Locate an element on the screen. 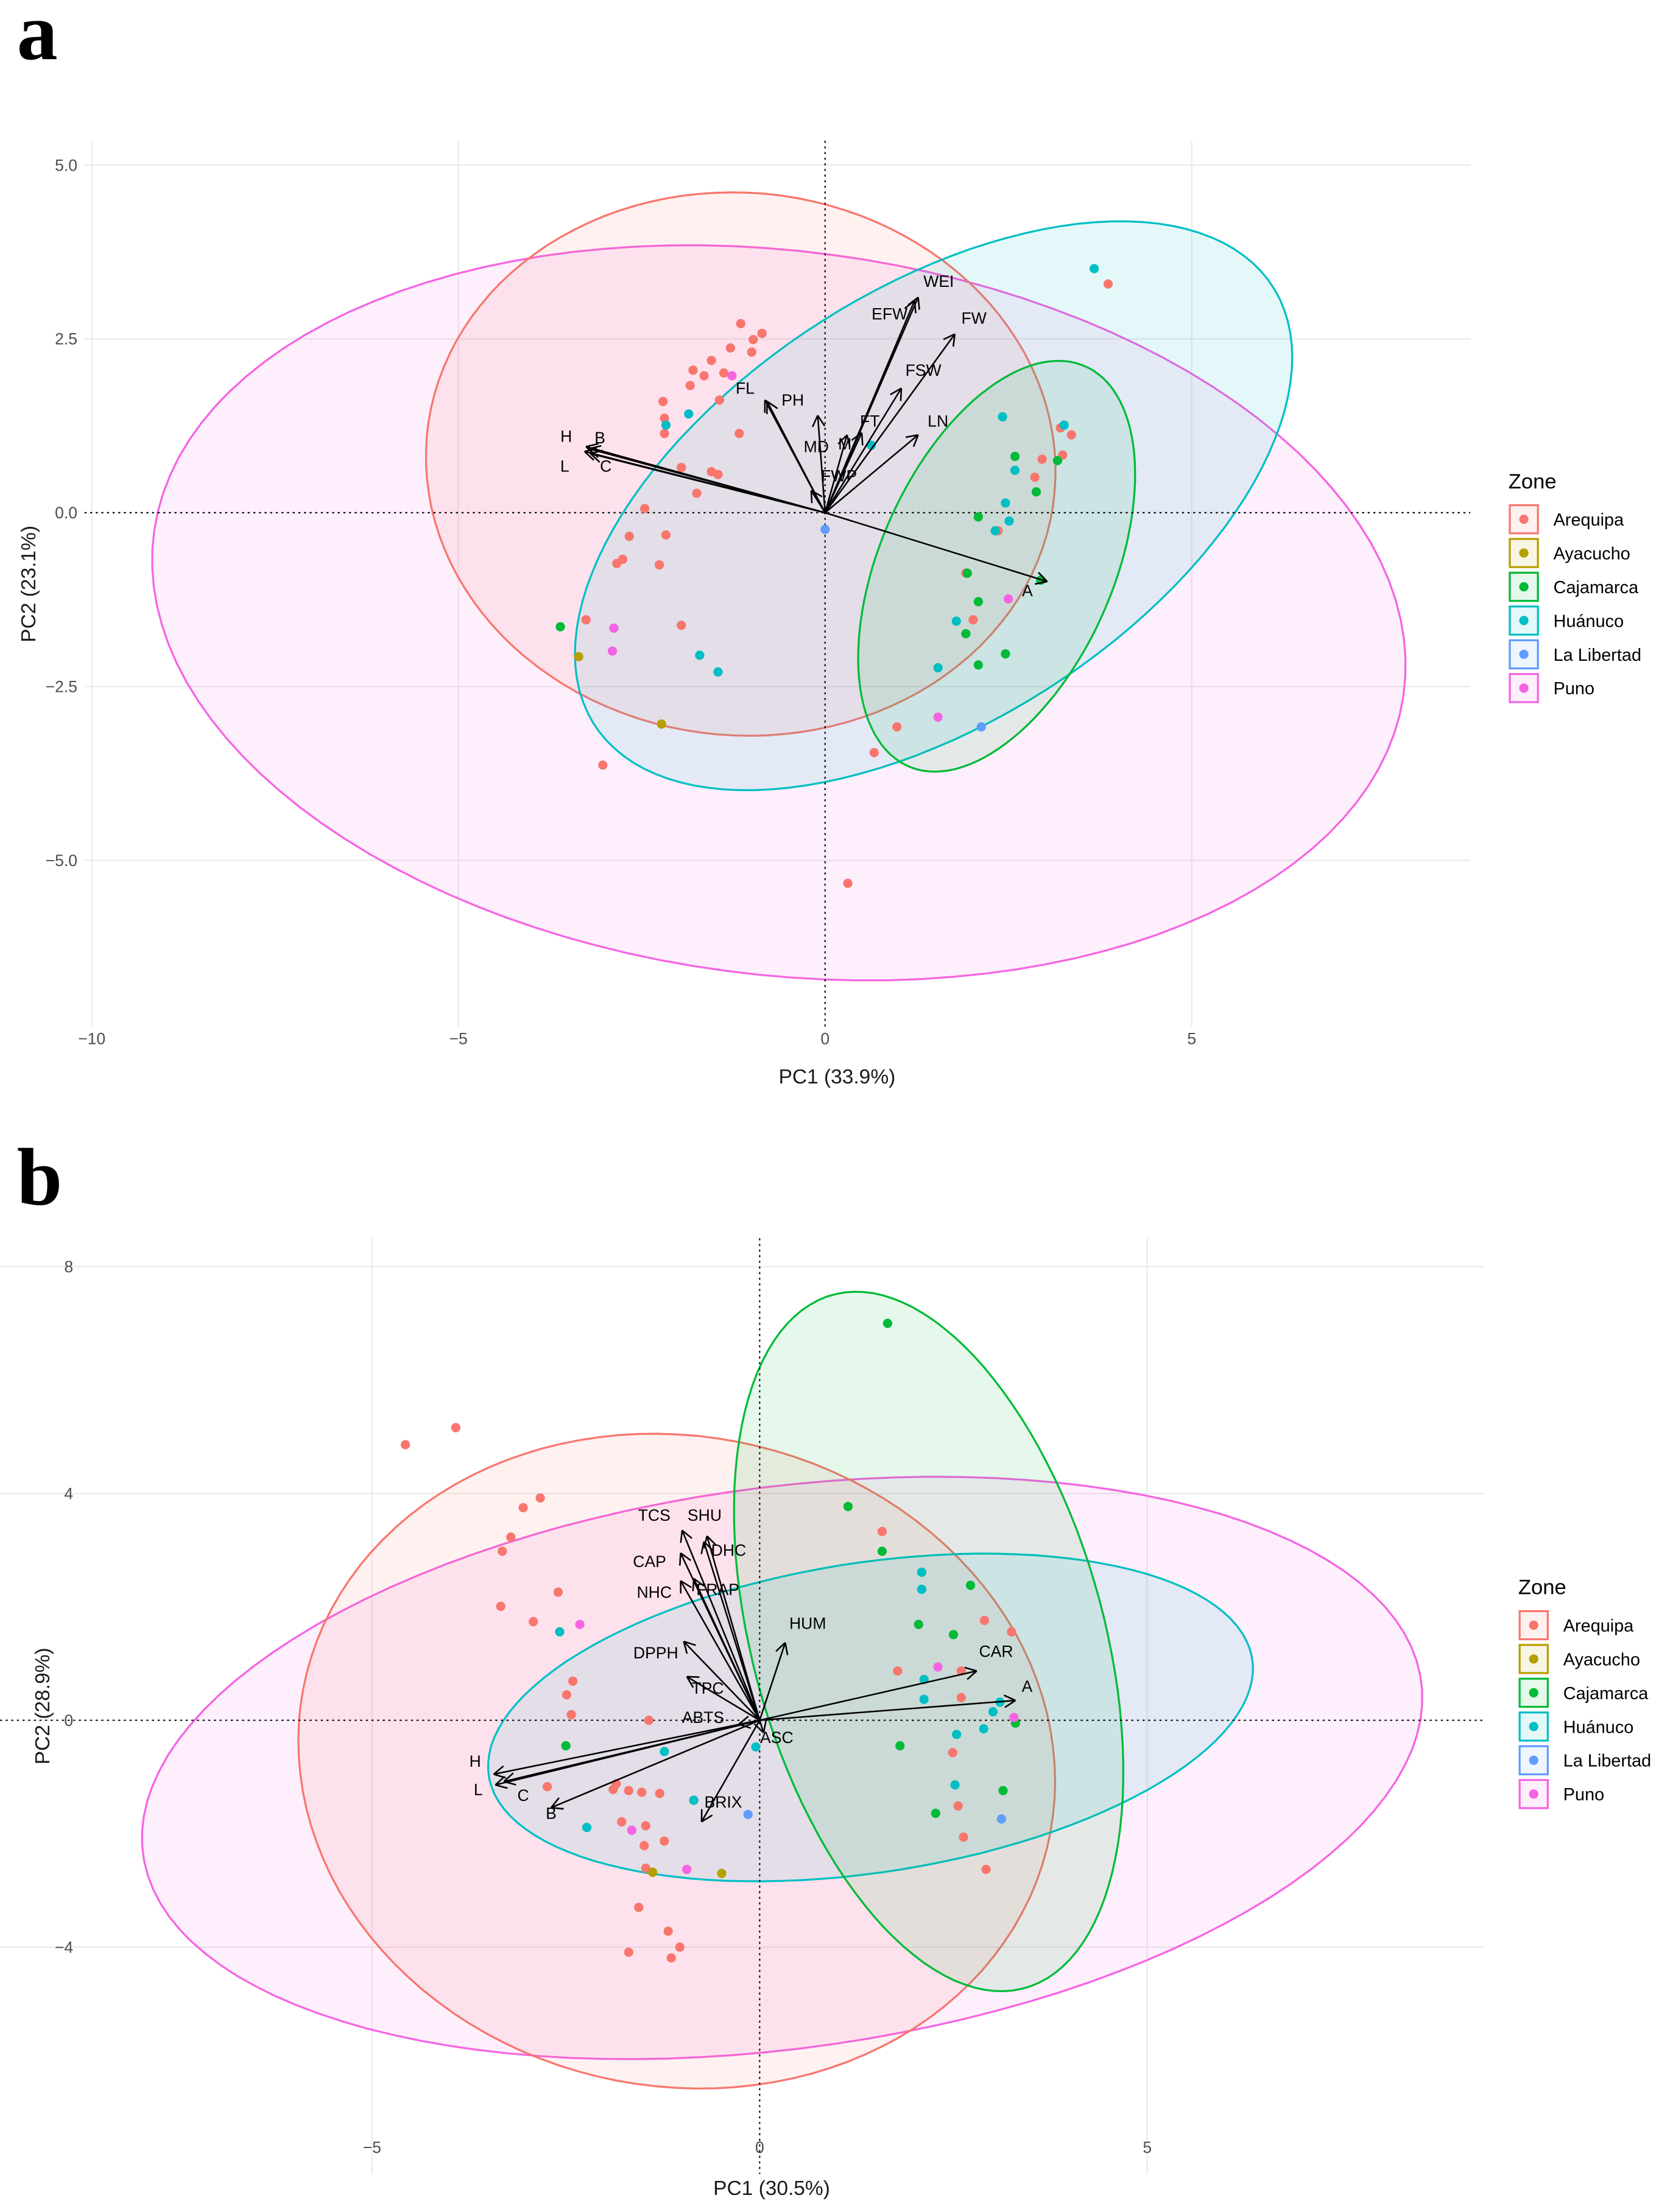  loading-label: DPPH is located at coordinates (655, 1653).